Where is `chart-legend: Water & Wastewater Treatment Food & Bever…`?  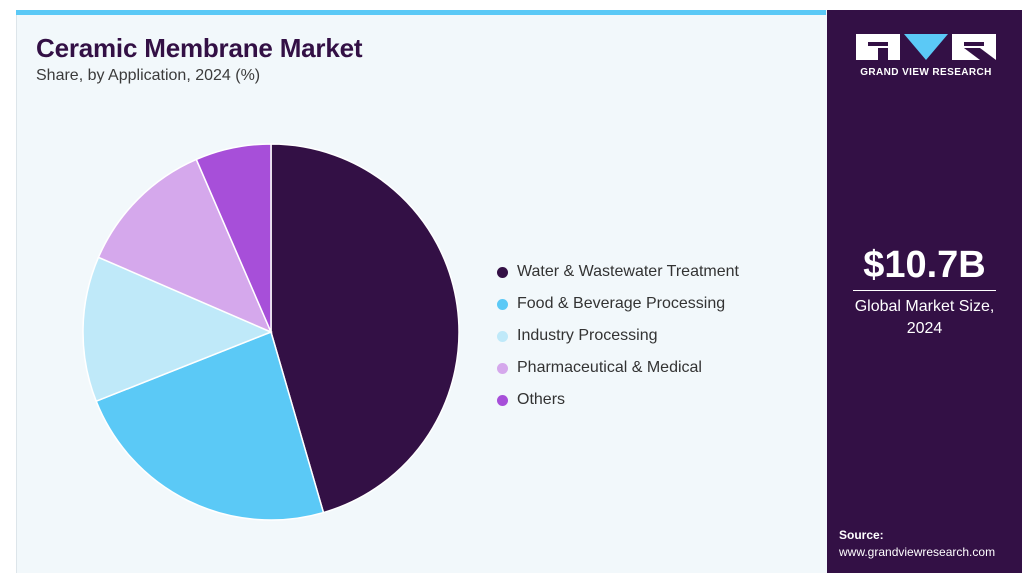
chart-legend: Water & Wastewater Treatment Food & Bever… is located at coordinates (618, 336).